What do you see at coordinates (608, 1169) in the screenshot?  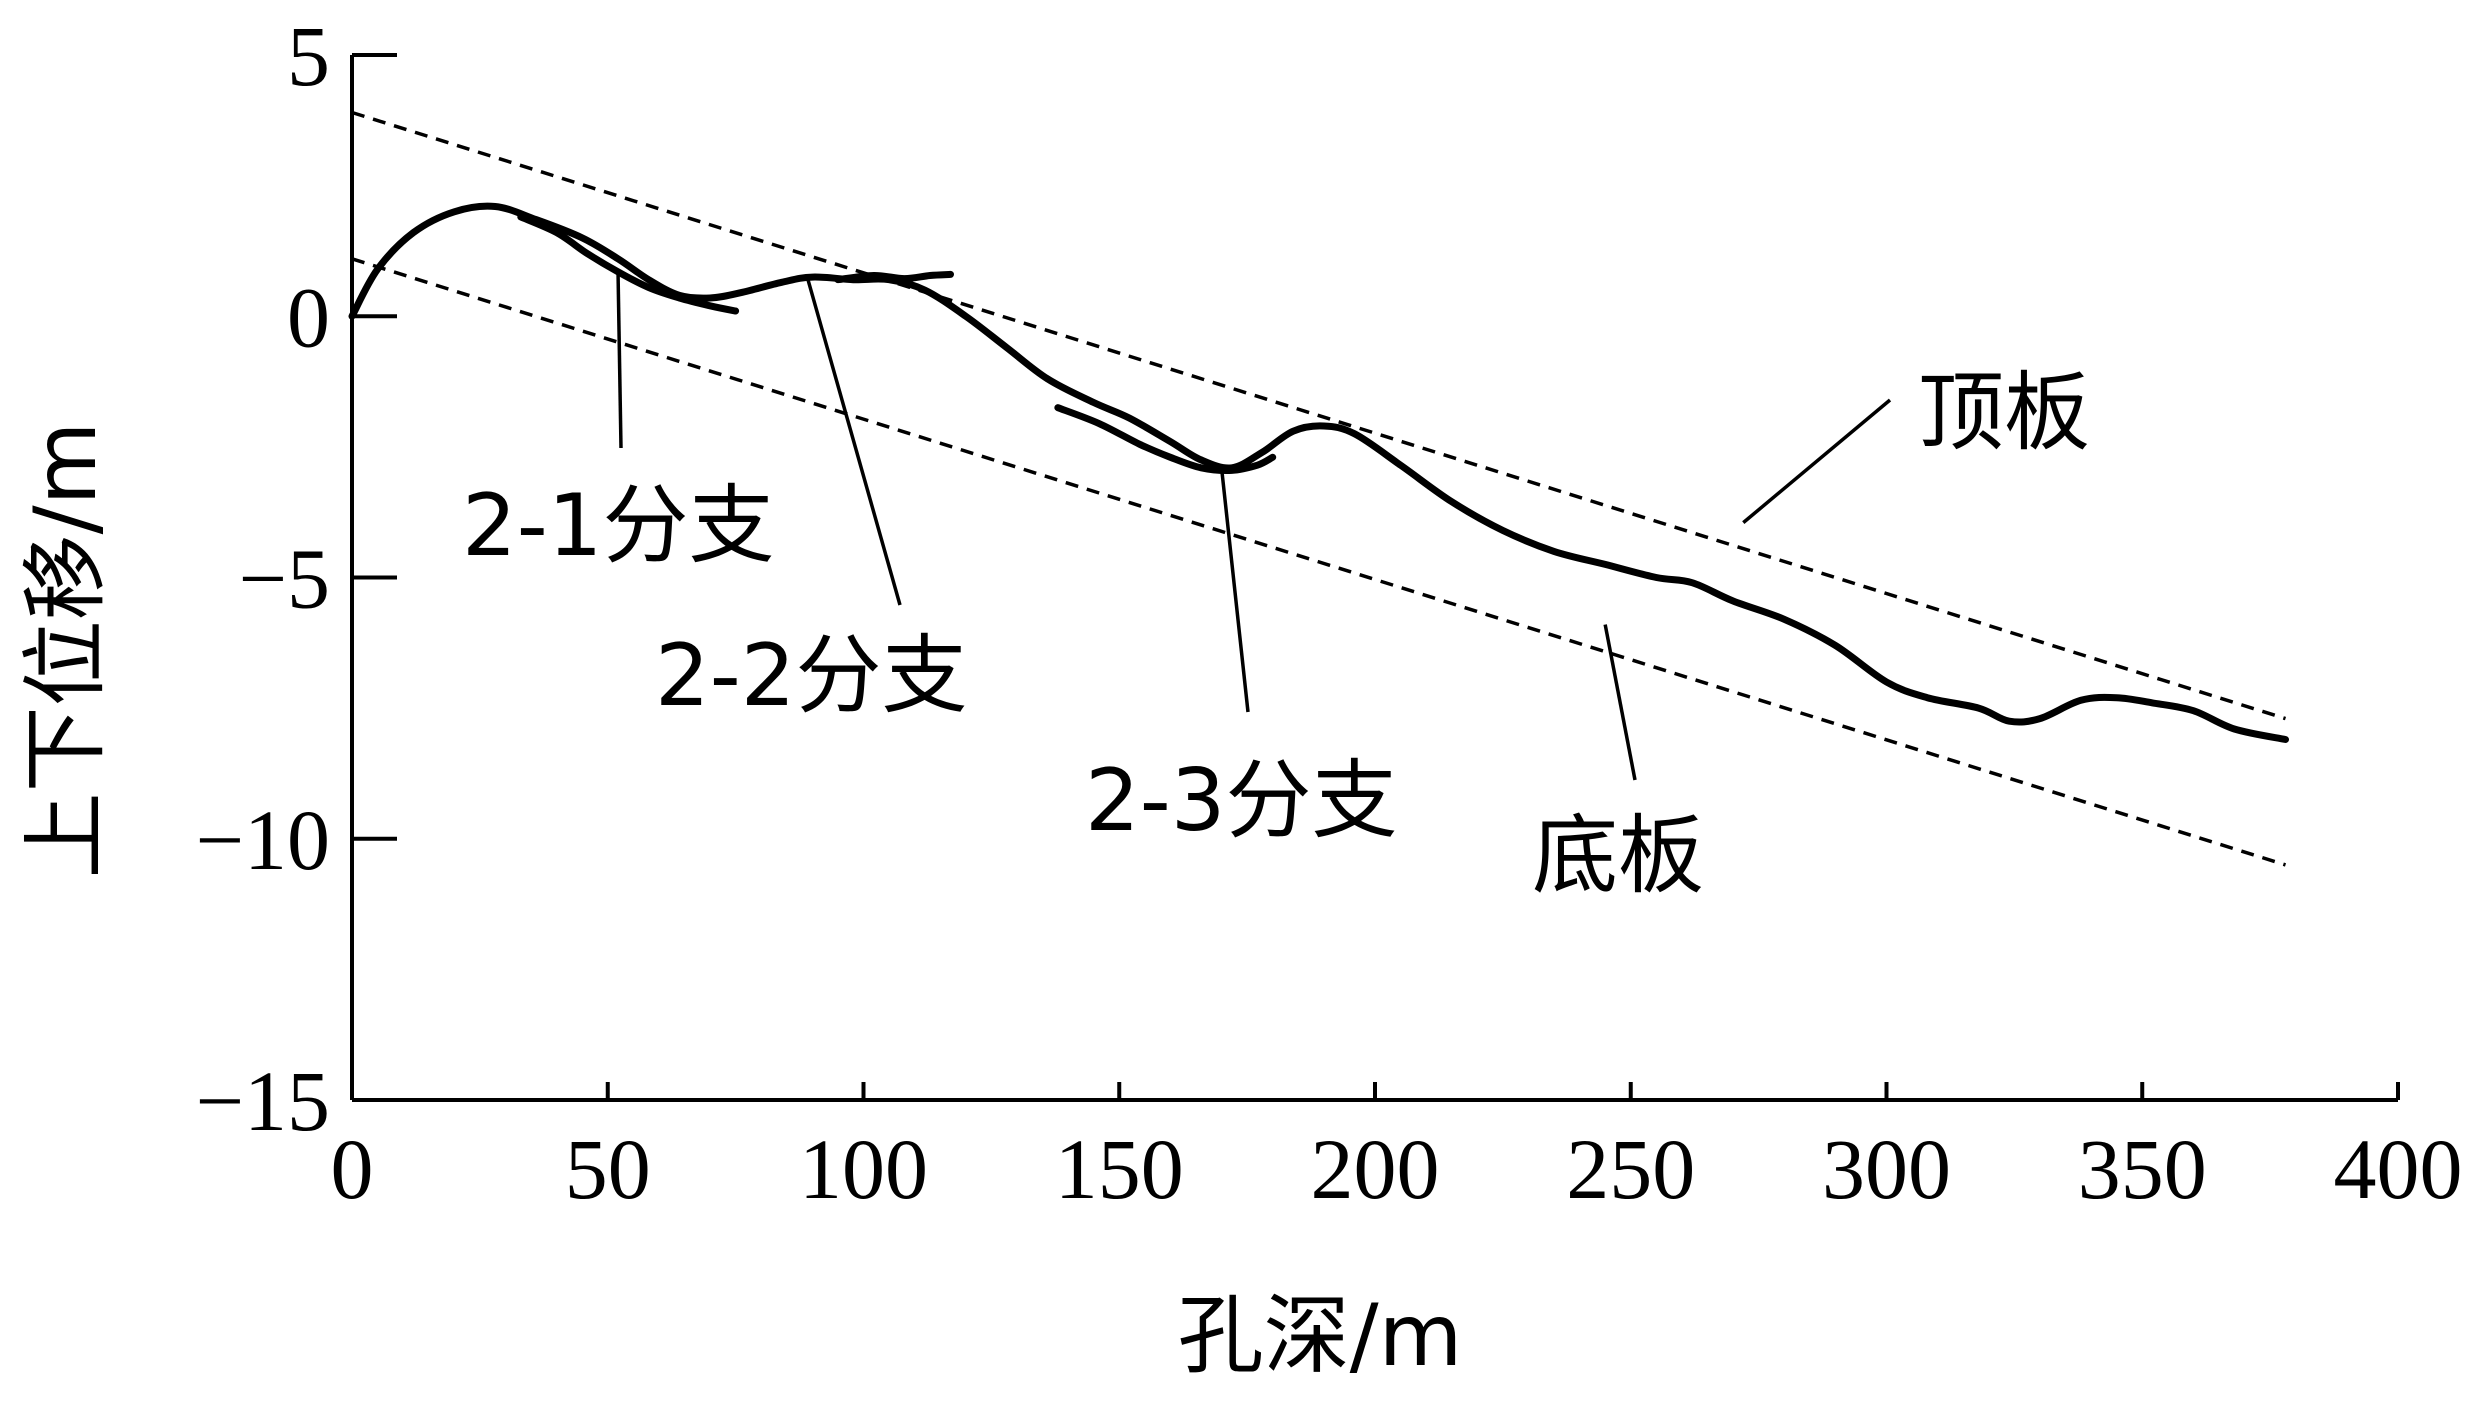 I see `x-tick-label: 50` at bounding box center [608, 1169].